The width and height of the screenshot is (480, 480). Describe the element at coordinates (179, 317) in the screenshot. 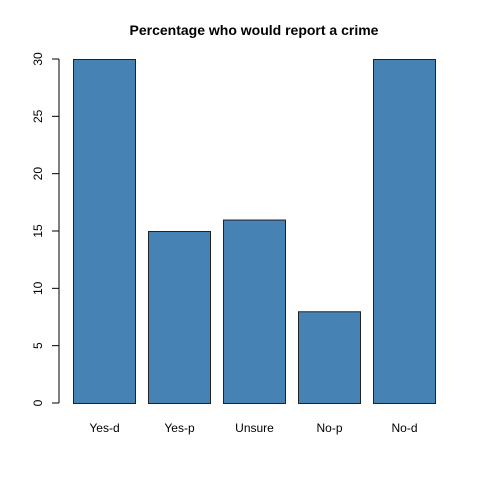

I see `bar-yes-p` at that location.